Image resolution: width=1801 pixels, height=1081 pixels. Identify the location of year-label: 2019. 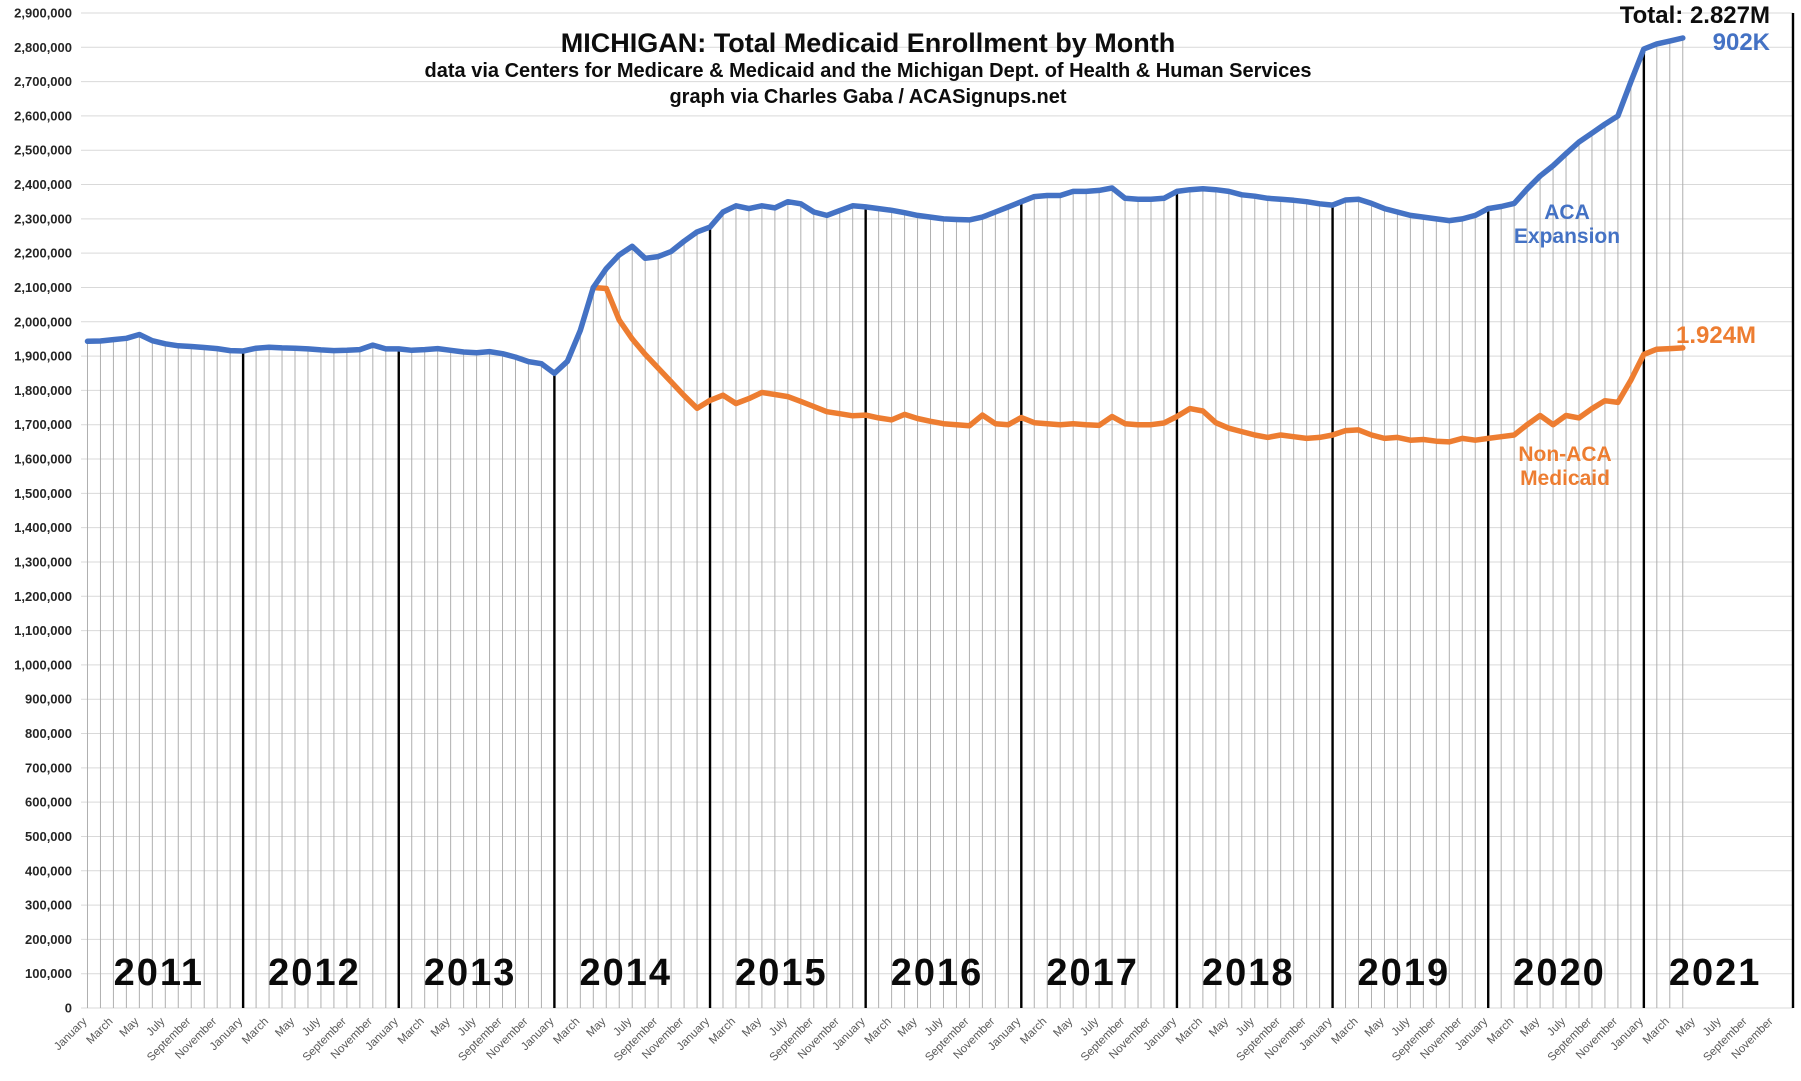
(1404, 973).